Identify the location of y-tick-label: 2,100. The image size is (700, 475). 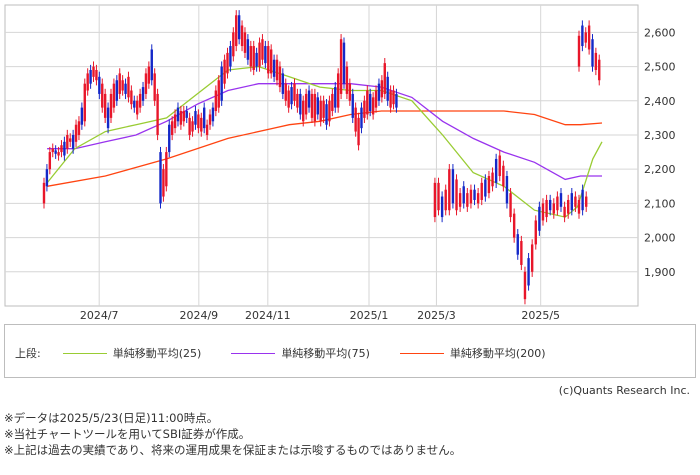
(660, 203).